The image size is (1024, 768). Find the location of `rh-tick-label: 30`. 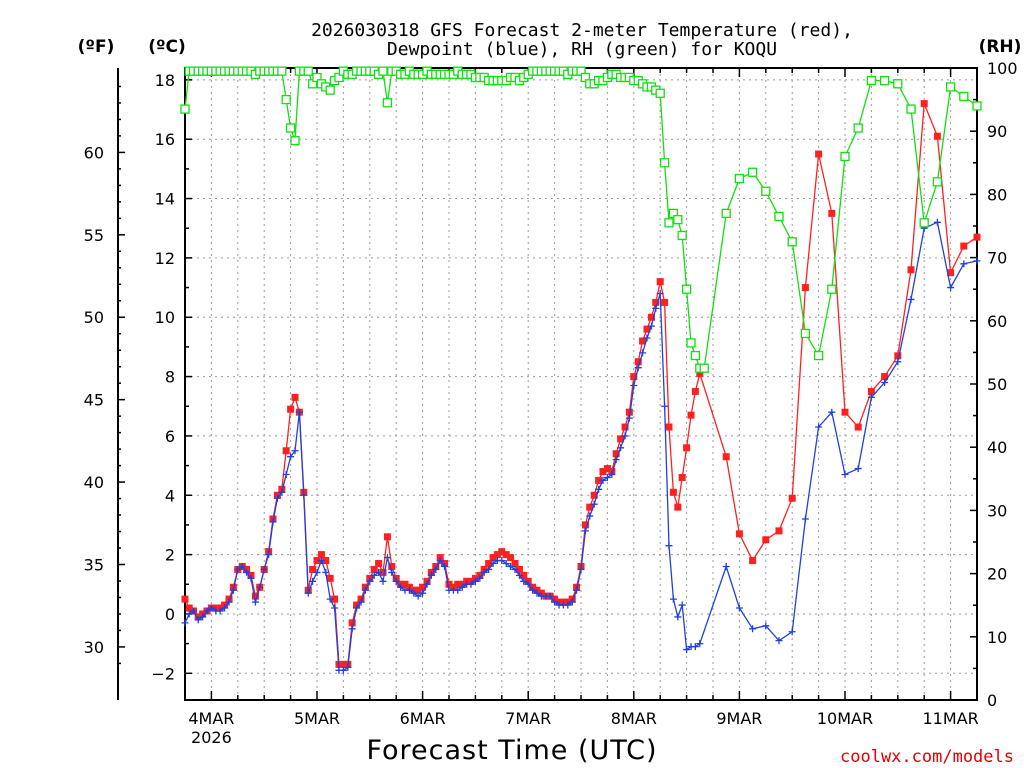

rh-tick-label: 30 is located at coordinates (997, 510).